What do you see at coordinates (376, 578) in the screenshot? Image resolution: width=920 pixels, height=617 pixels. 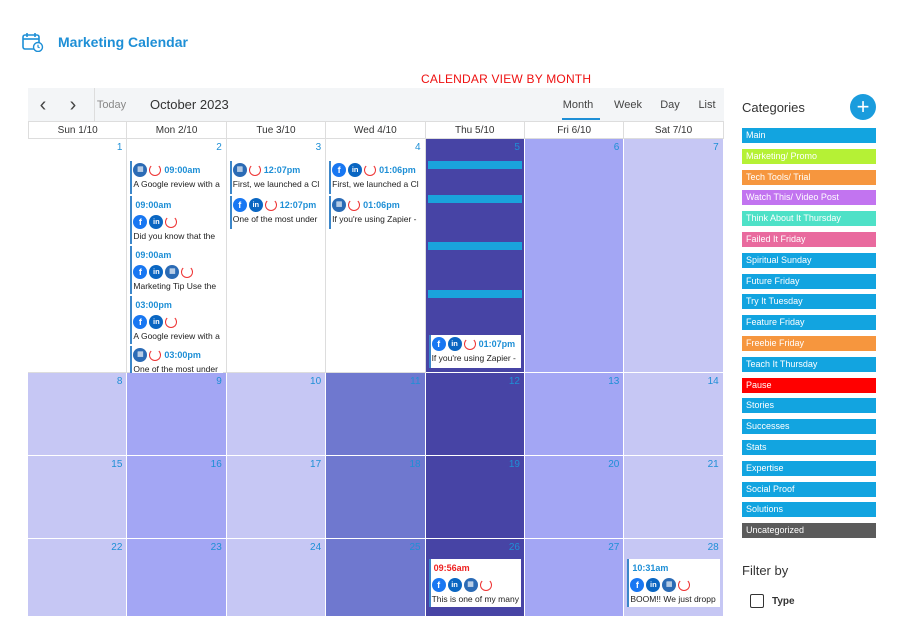 I see `day-cell: 25` at bounding box center [376, 578].